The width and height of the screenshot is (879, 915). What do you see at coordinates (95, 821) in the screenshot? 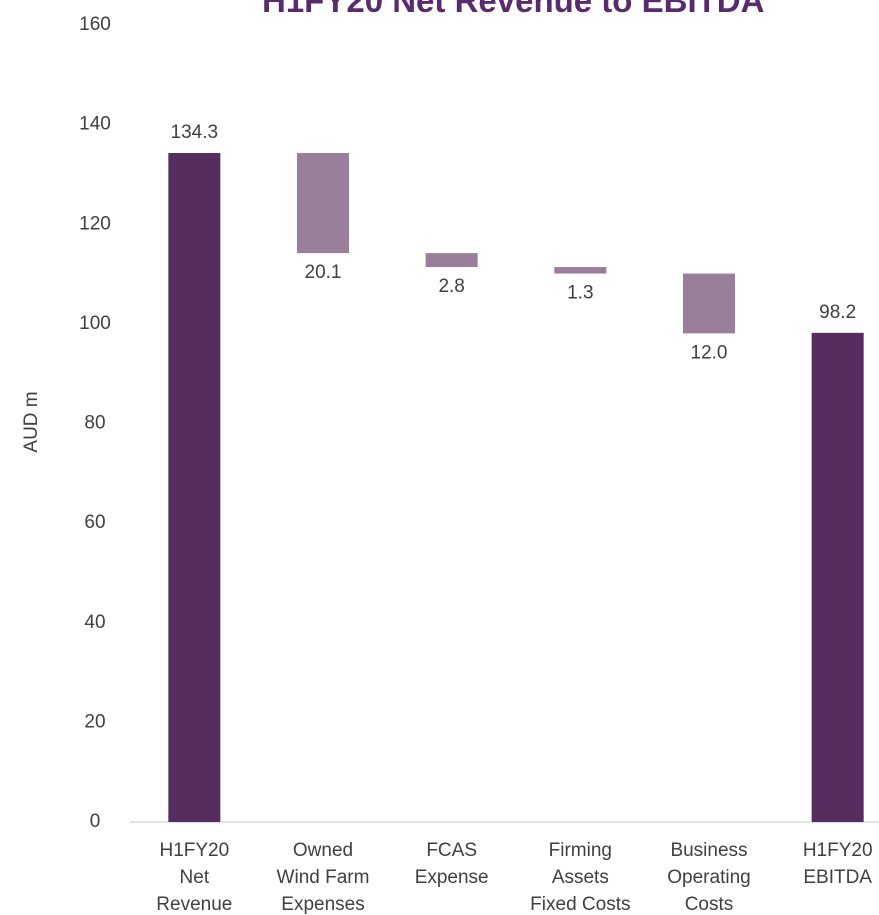
I see `y-tick-label: 0` at bounding box center [95, 821].